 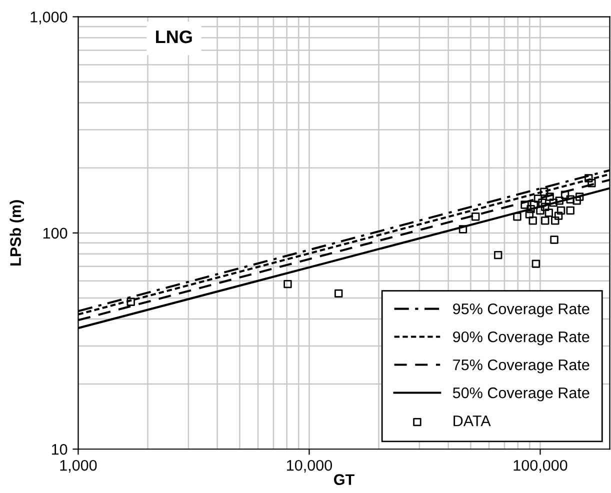 What do you see at coordinates (521, 338) in the screenshot?
I see `legend-label: 90% Coverage Rate` at bounding box center [521, 338].